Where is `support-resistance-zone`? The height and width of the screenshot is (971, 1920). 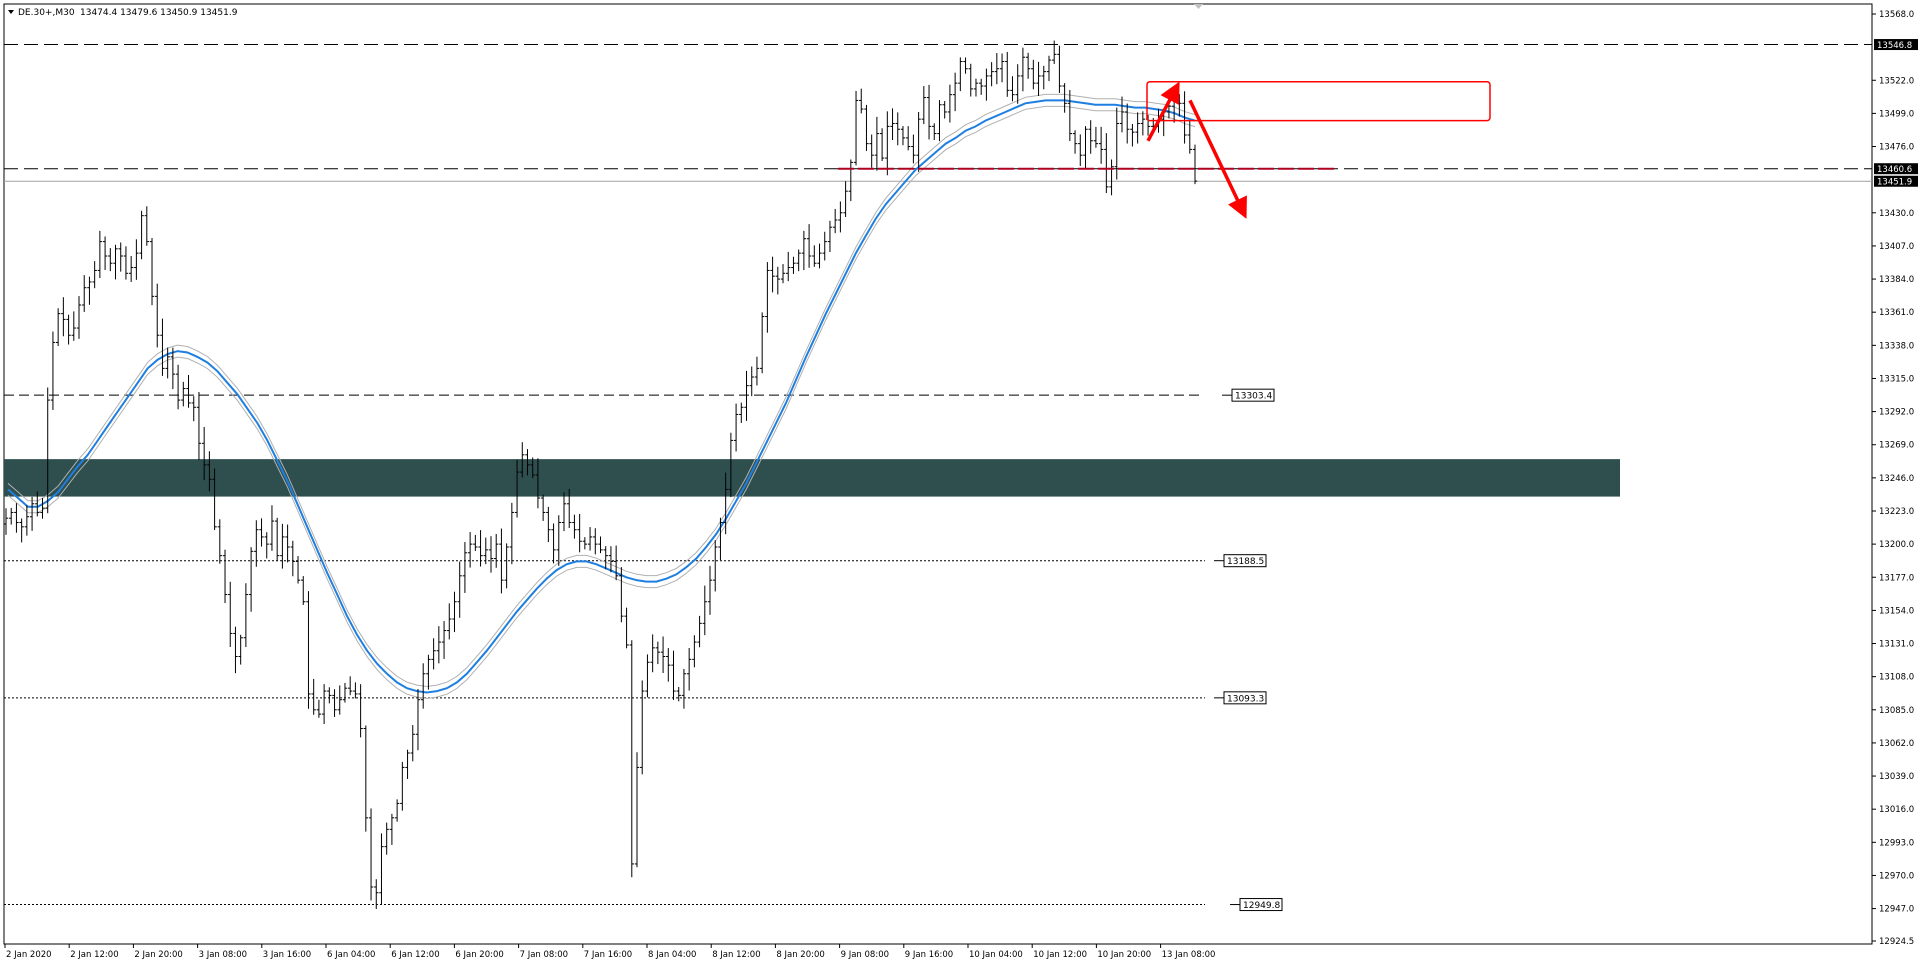 support-resistance-zone is located at coordinates (812, 478).